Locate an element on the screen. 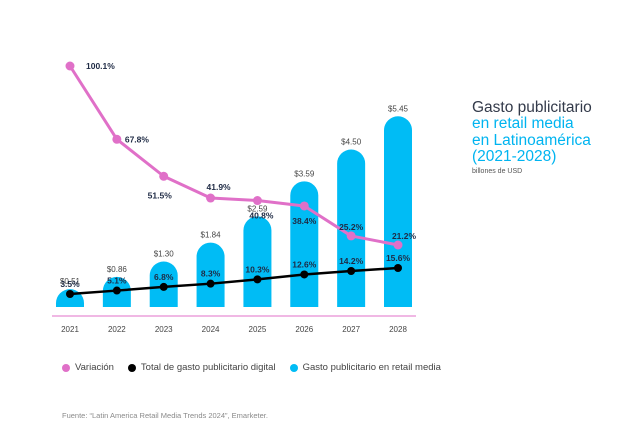 The width and height of the screenshot is (632, 444). total-digital-value-label-2024: 8.3% is located at coordinates (211, 274).